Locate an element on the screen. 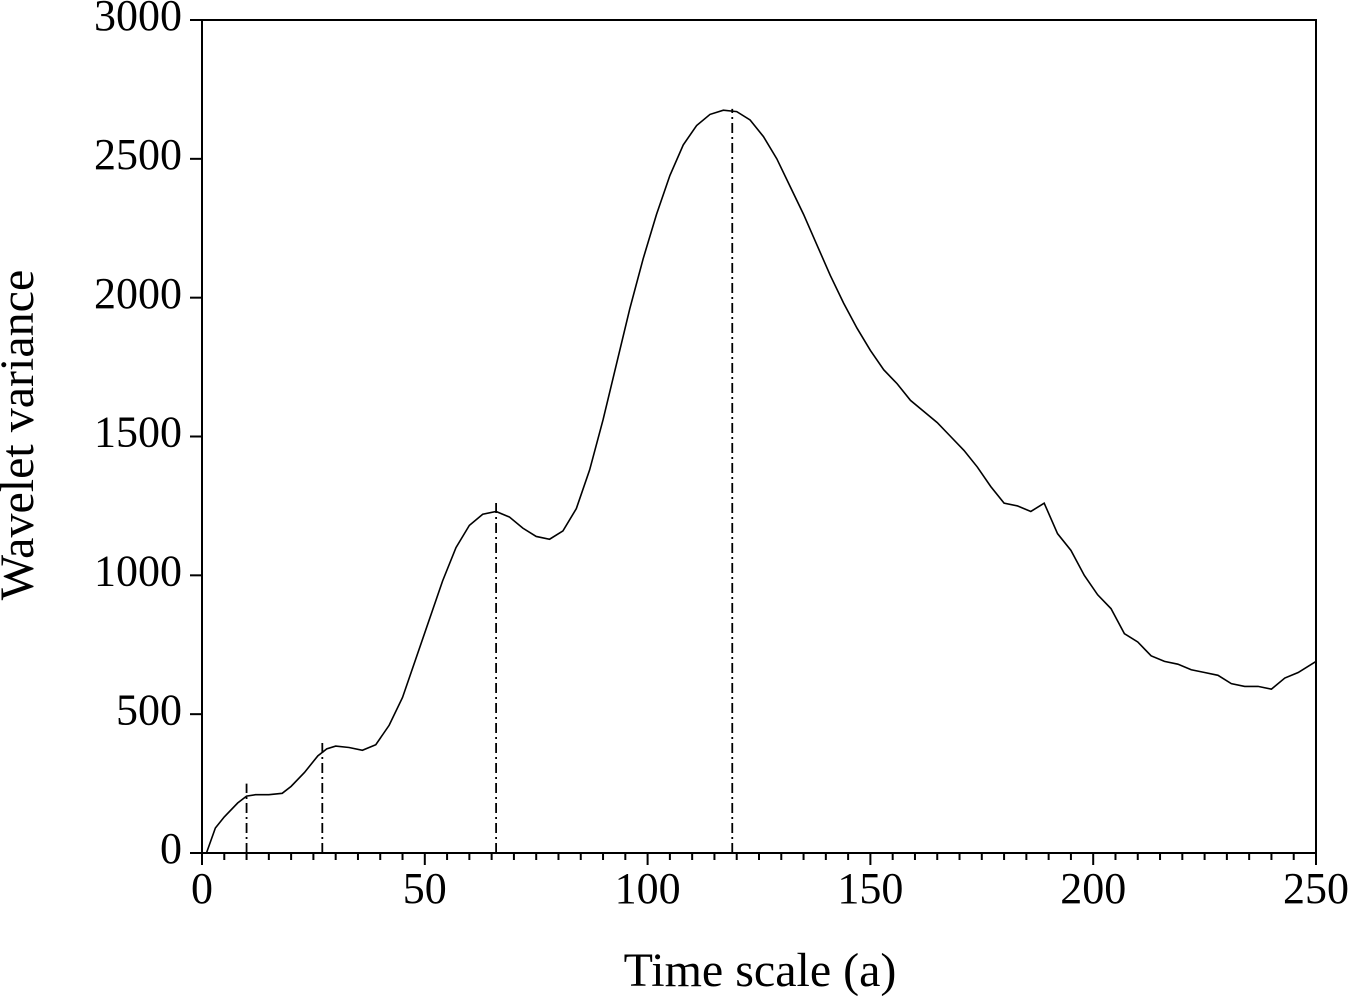 The height and width of the screenshot is (1000, 1356). y-tick-label: 0 is located at coordinates (171, 848).